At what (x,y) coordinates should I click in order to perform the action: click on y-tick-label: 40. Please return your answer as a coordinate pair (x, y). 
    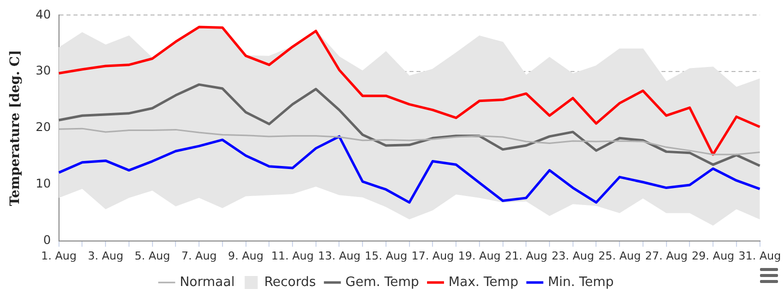
    Looking at the image, I should click on (43, 14).